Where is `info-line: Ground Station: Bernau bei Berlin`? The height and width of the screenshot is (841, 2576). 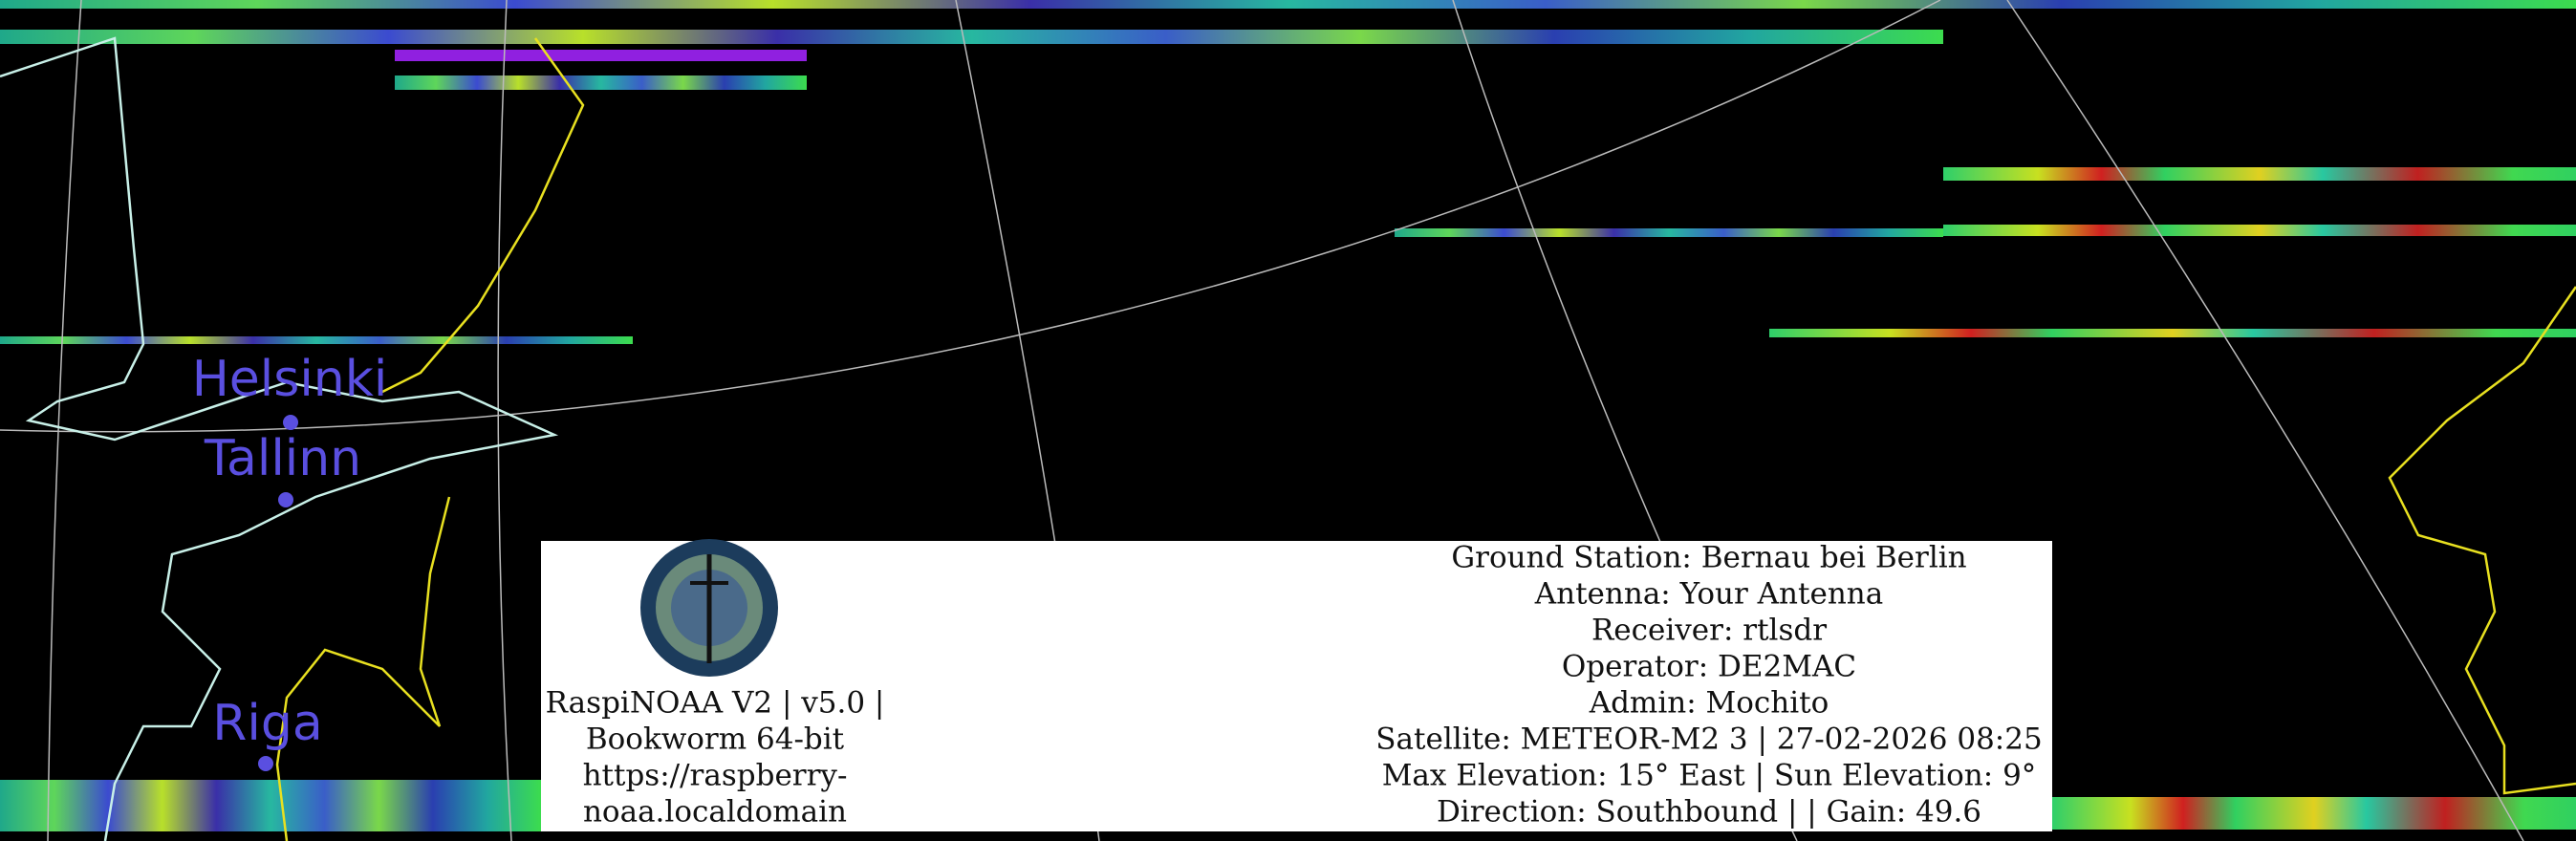 info-line: Ground Station: Bernau bei Berlin is located at coordinates (1708, 558).